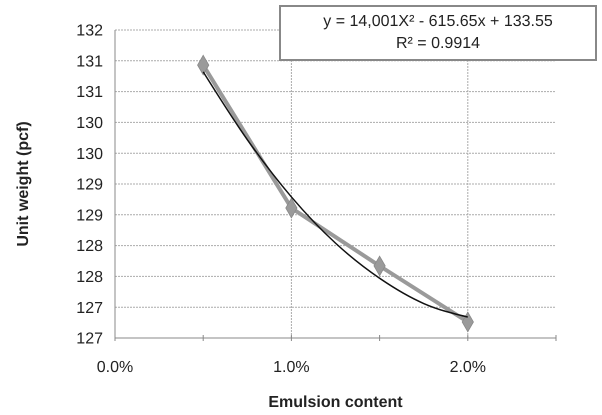 Image resolution: width=602 pixels, height=415 pixels. What do you see at coordinates (336, 402) in the screenshot?
I see `x-axis-title: Emulsion content` at bounding box center [336, 402].